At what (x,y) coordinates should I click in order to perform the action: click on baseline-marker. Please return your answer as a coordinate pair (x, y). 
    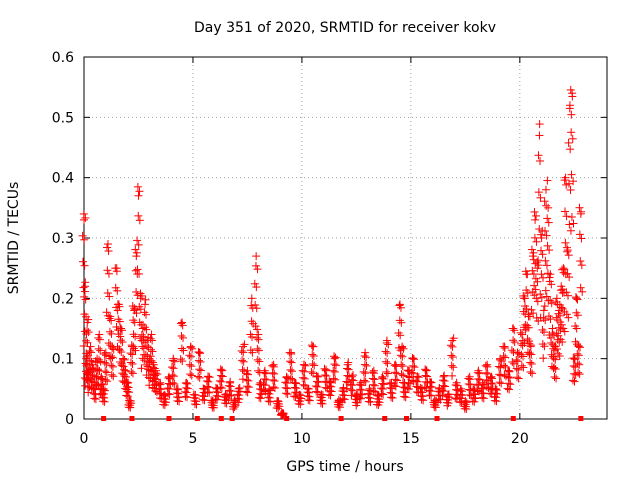
    Looking at the image, I should click on (581, 418).